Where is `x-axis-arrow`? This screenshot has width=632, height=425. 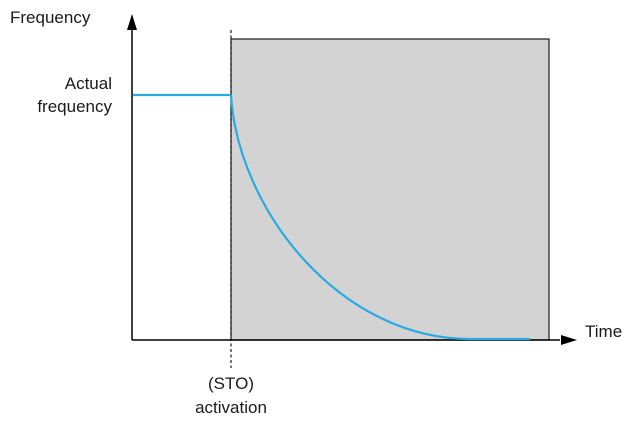
x-axis-arrow is located at coordinates (569, 340).